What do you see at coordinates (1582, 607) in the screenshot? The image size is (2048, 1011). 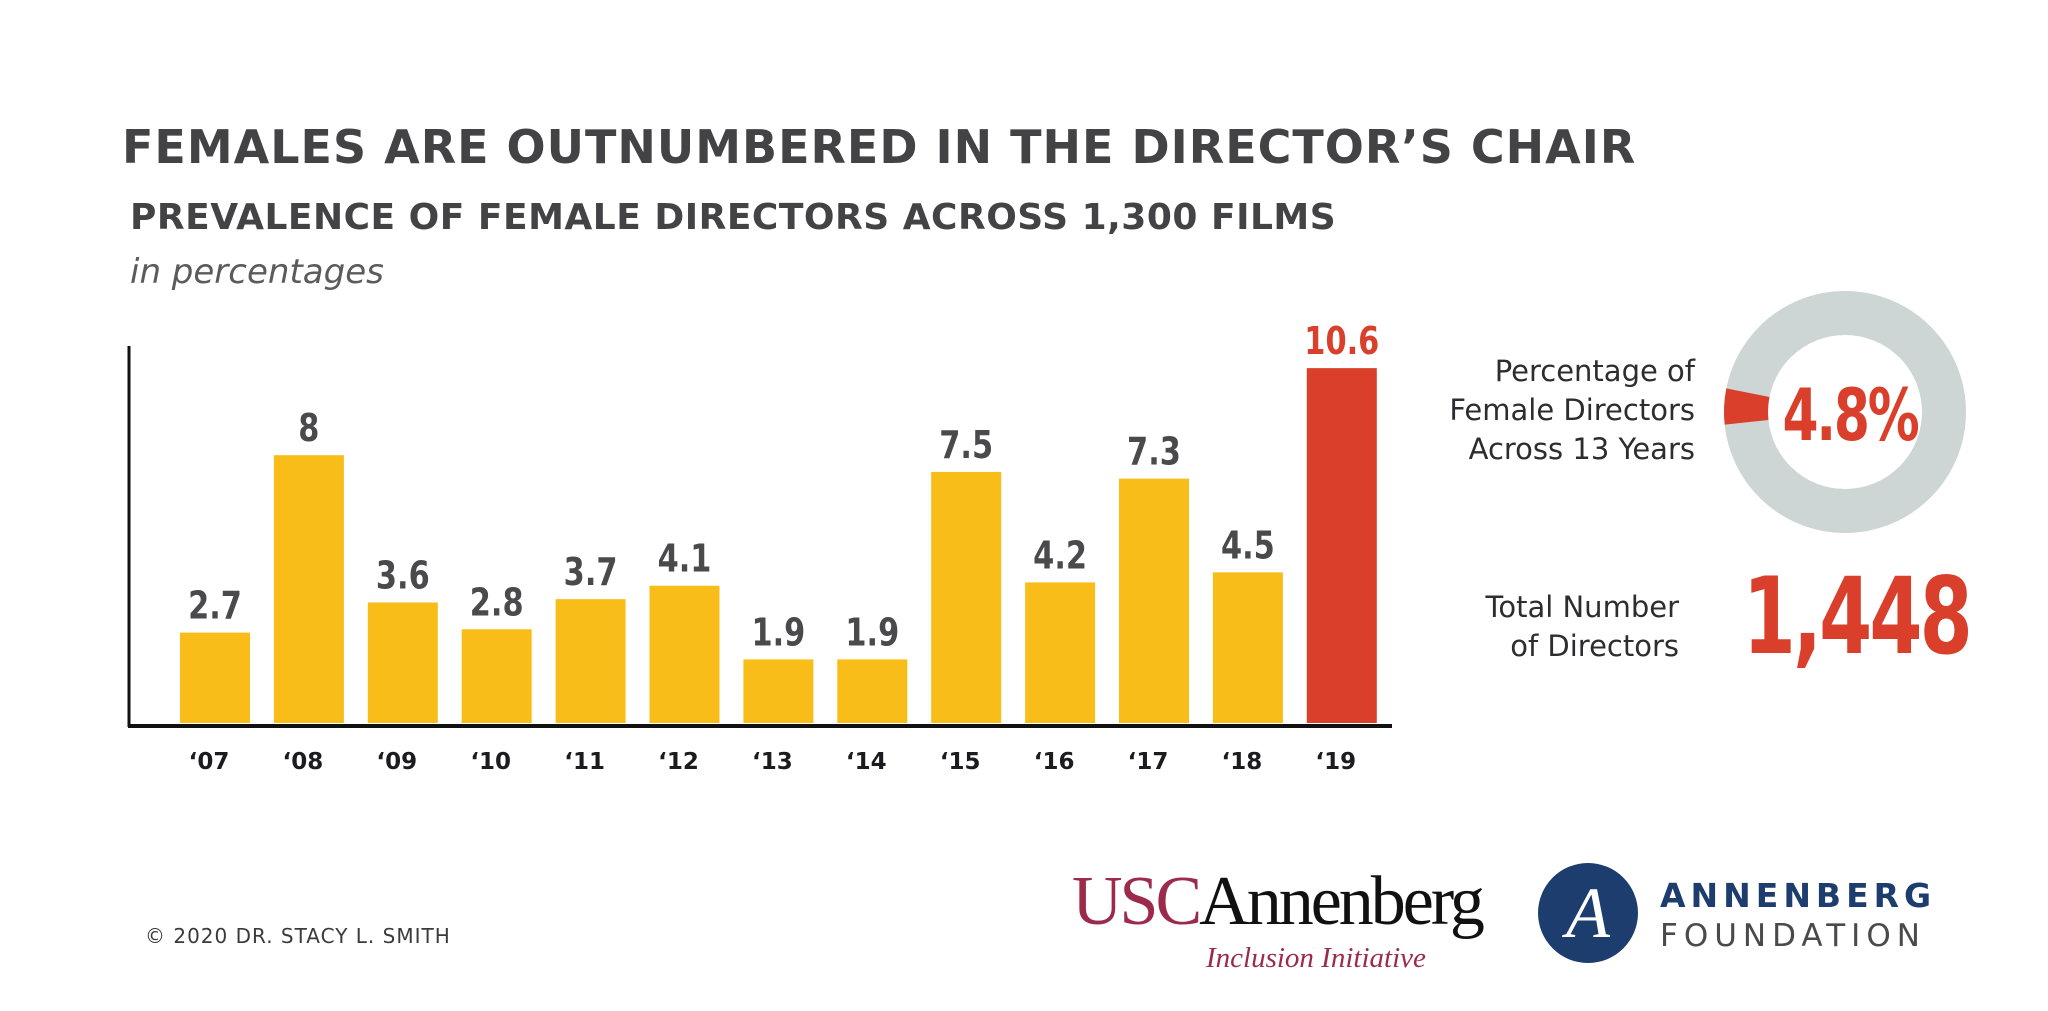 I see `total-label-line-1: Total Number` at bounding box center [1582, 607].